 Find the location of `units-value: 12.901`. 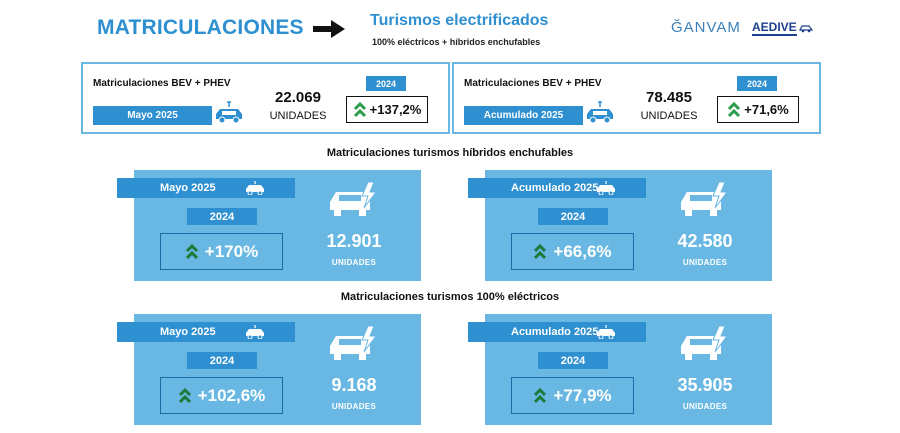

units-value: 12.901 is located at coordinates (354, 241).